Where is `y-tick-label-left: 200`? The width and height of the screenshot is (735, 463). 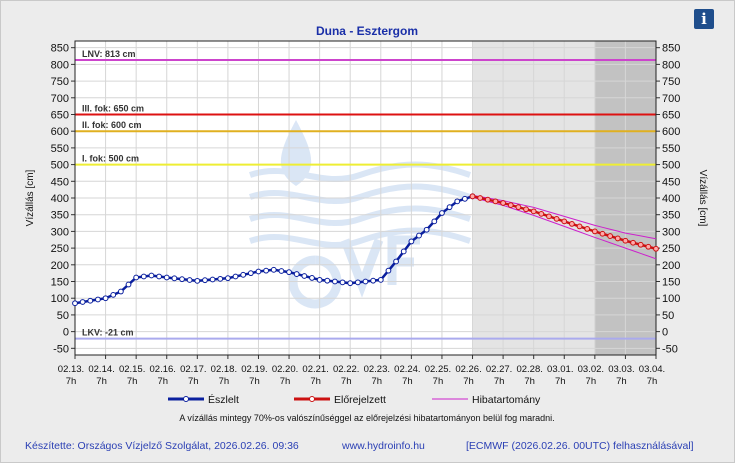 y-tick-label-left: 200 is located at coordinates (60, 266).